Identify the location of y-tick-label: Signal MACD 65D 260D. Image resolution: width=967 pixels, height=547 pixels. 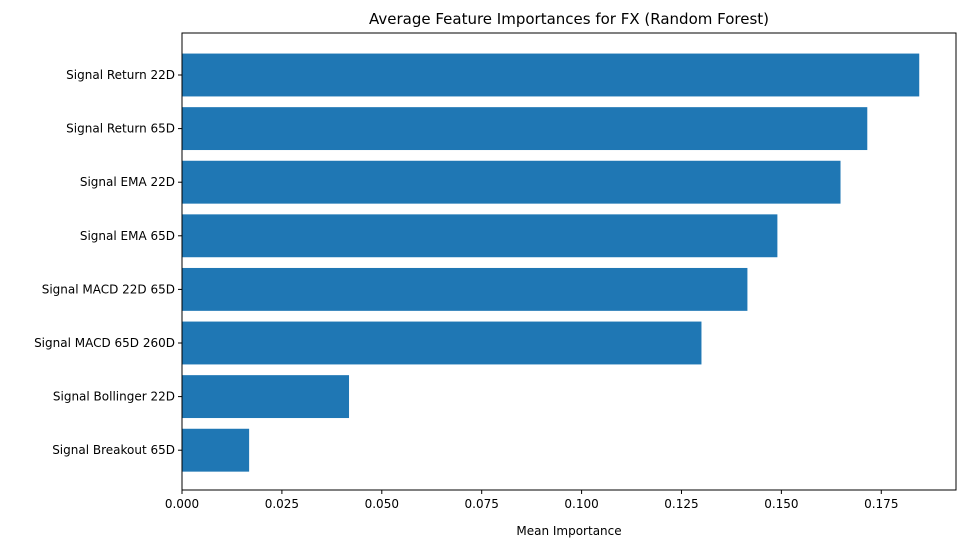
(104, 343).